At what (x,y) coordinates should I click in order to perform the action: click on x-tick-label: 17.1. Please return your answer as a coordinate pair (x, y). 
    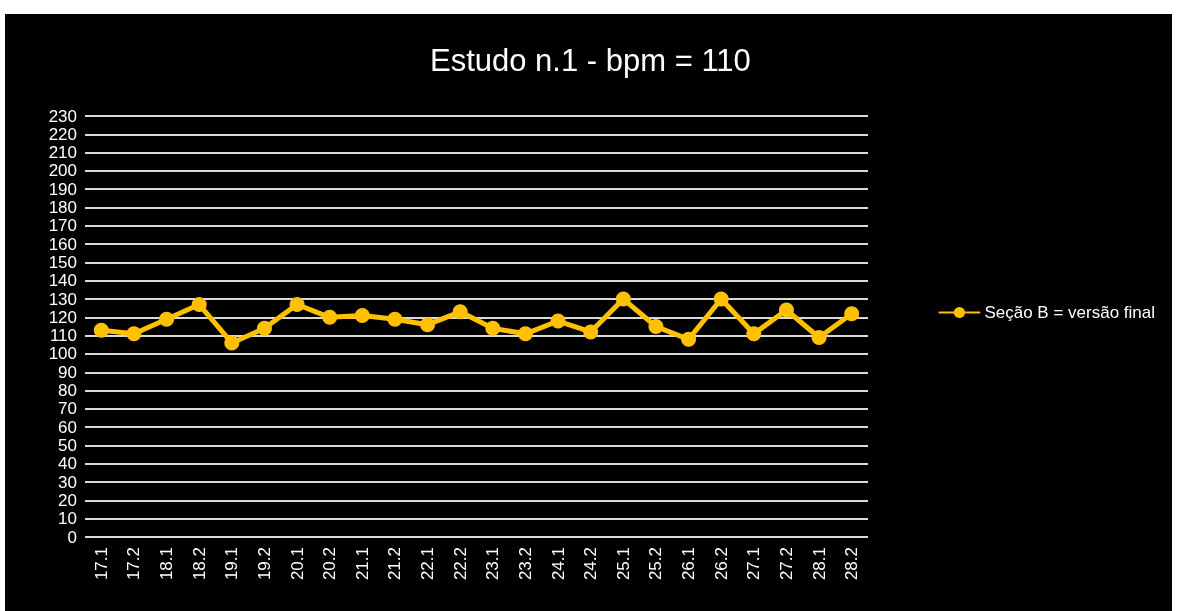
    Looking at the image, I should click on (101, 564).